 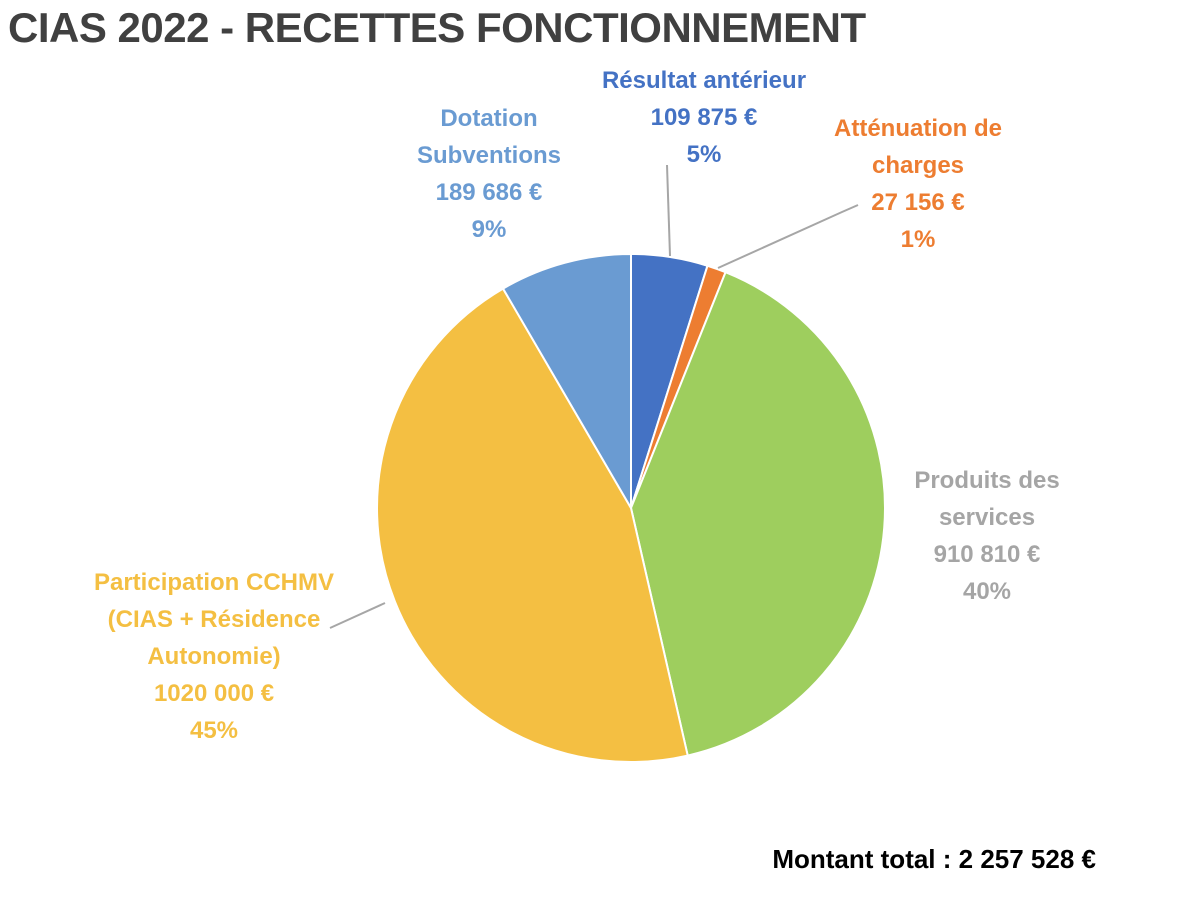 What do you see at coordinates (214, 730) in the screenshot?
I see `slice-percent: 45%` at bounding box center [214, 730].